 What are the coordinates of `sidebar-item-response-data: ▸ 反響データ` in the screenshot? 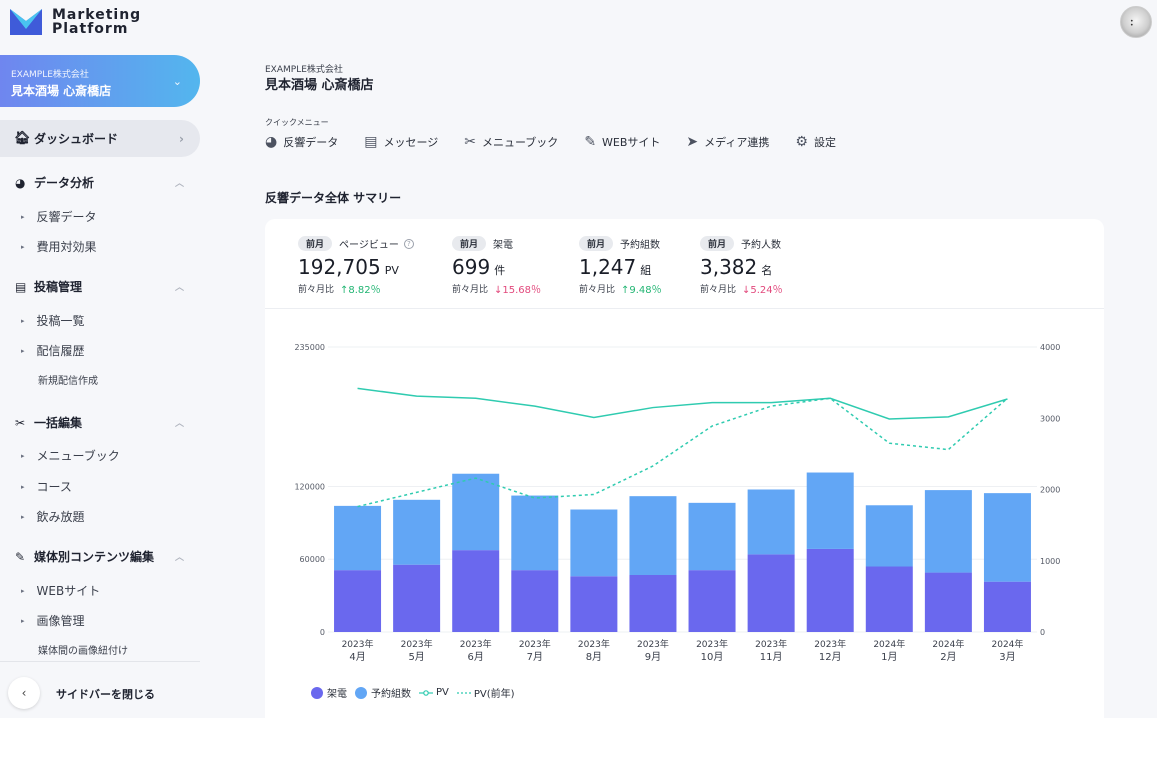 It's located at (59, 216).